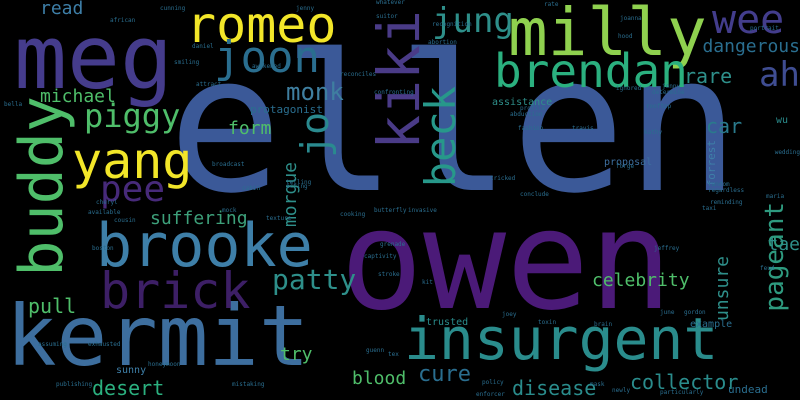 The height and width of the screenshot is (400, 800). What do you see at coordinates (78, 96) in the screenshot?
I see `word-michael: michael` at bounding box center [78, 96].